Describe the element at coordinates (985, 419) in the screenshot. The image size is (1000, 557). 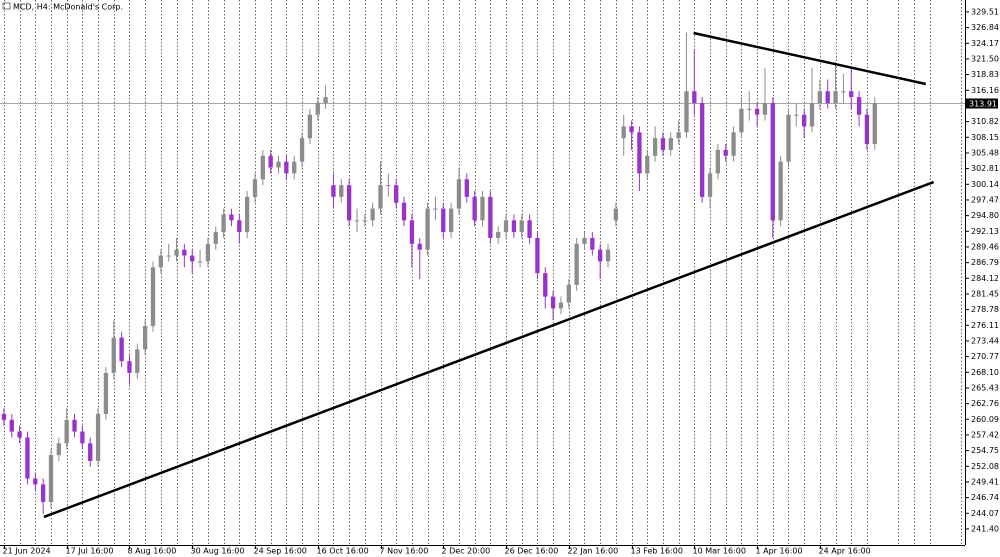
I see `y-tick-label: 260.09` at that location.